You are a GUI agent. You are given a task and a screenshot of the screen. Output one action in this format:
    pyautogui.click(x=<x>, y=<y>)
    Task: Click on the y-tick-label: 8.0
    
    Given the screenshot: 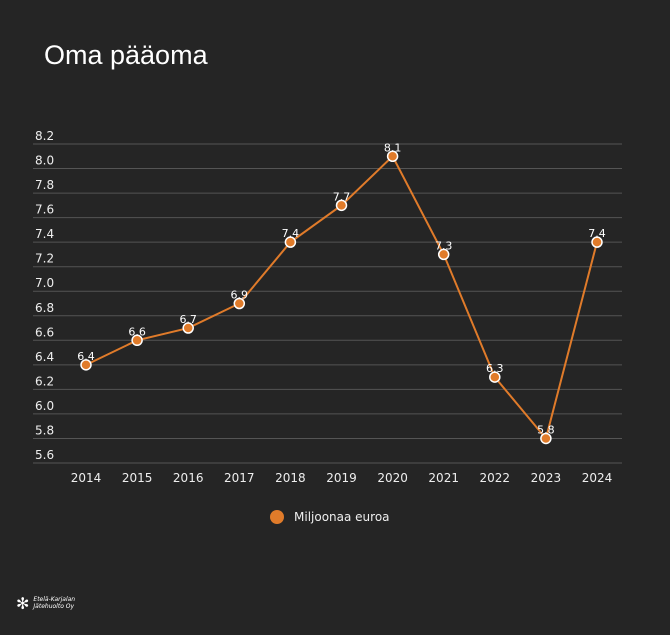 What is the action you would take?
    pyautogui.click(x=44, y=161)
    